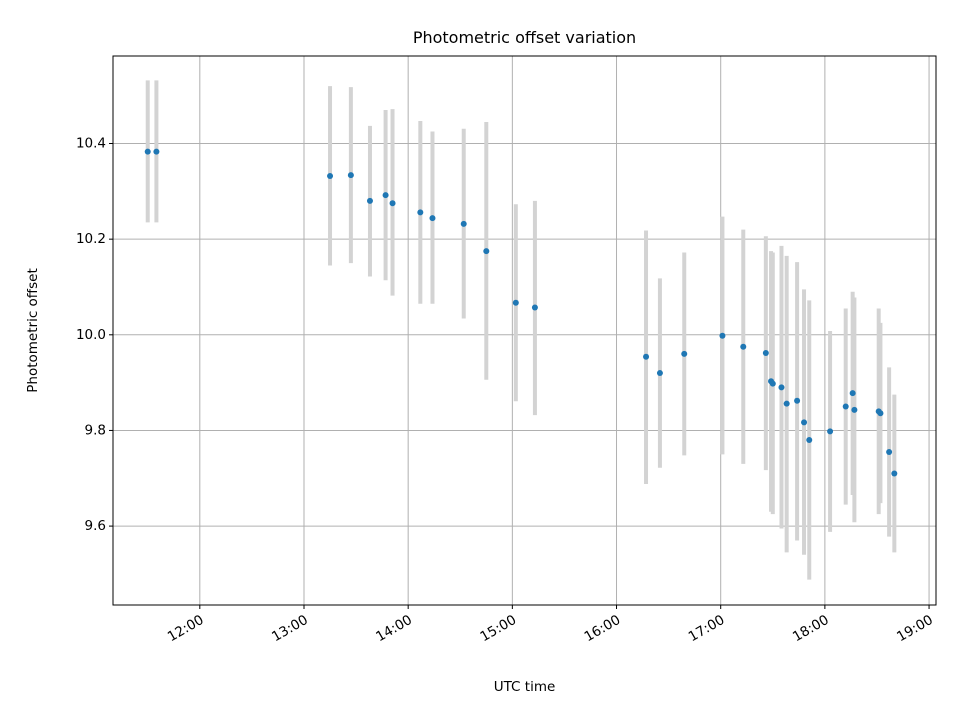 The image size is (960, 720). What do you see at coordinates (95, 526) in the screenshot?
I see `y-tick-label: 9.6` at bounding box center [95, 526].